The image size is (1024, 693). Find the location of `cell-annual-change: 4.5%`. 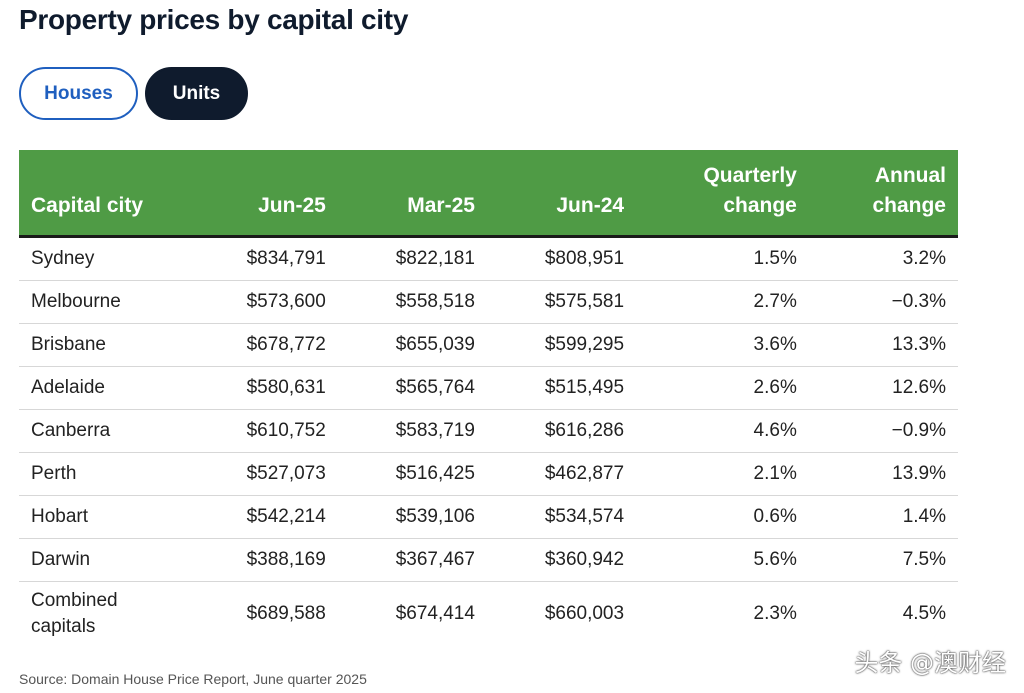

cell-annual-change: 4.5% is located at coordinates (924, 613).